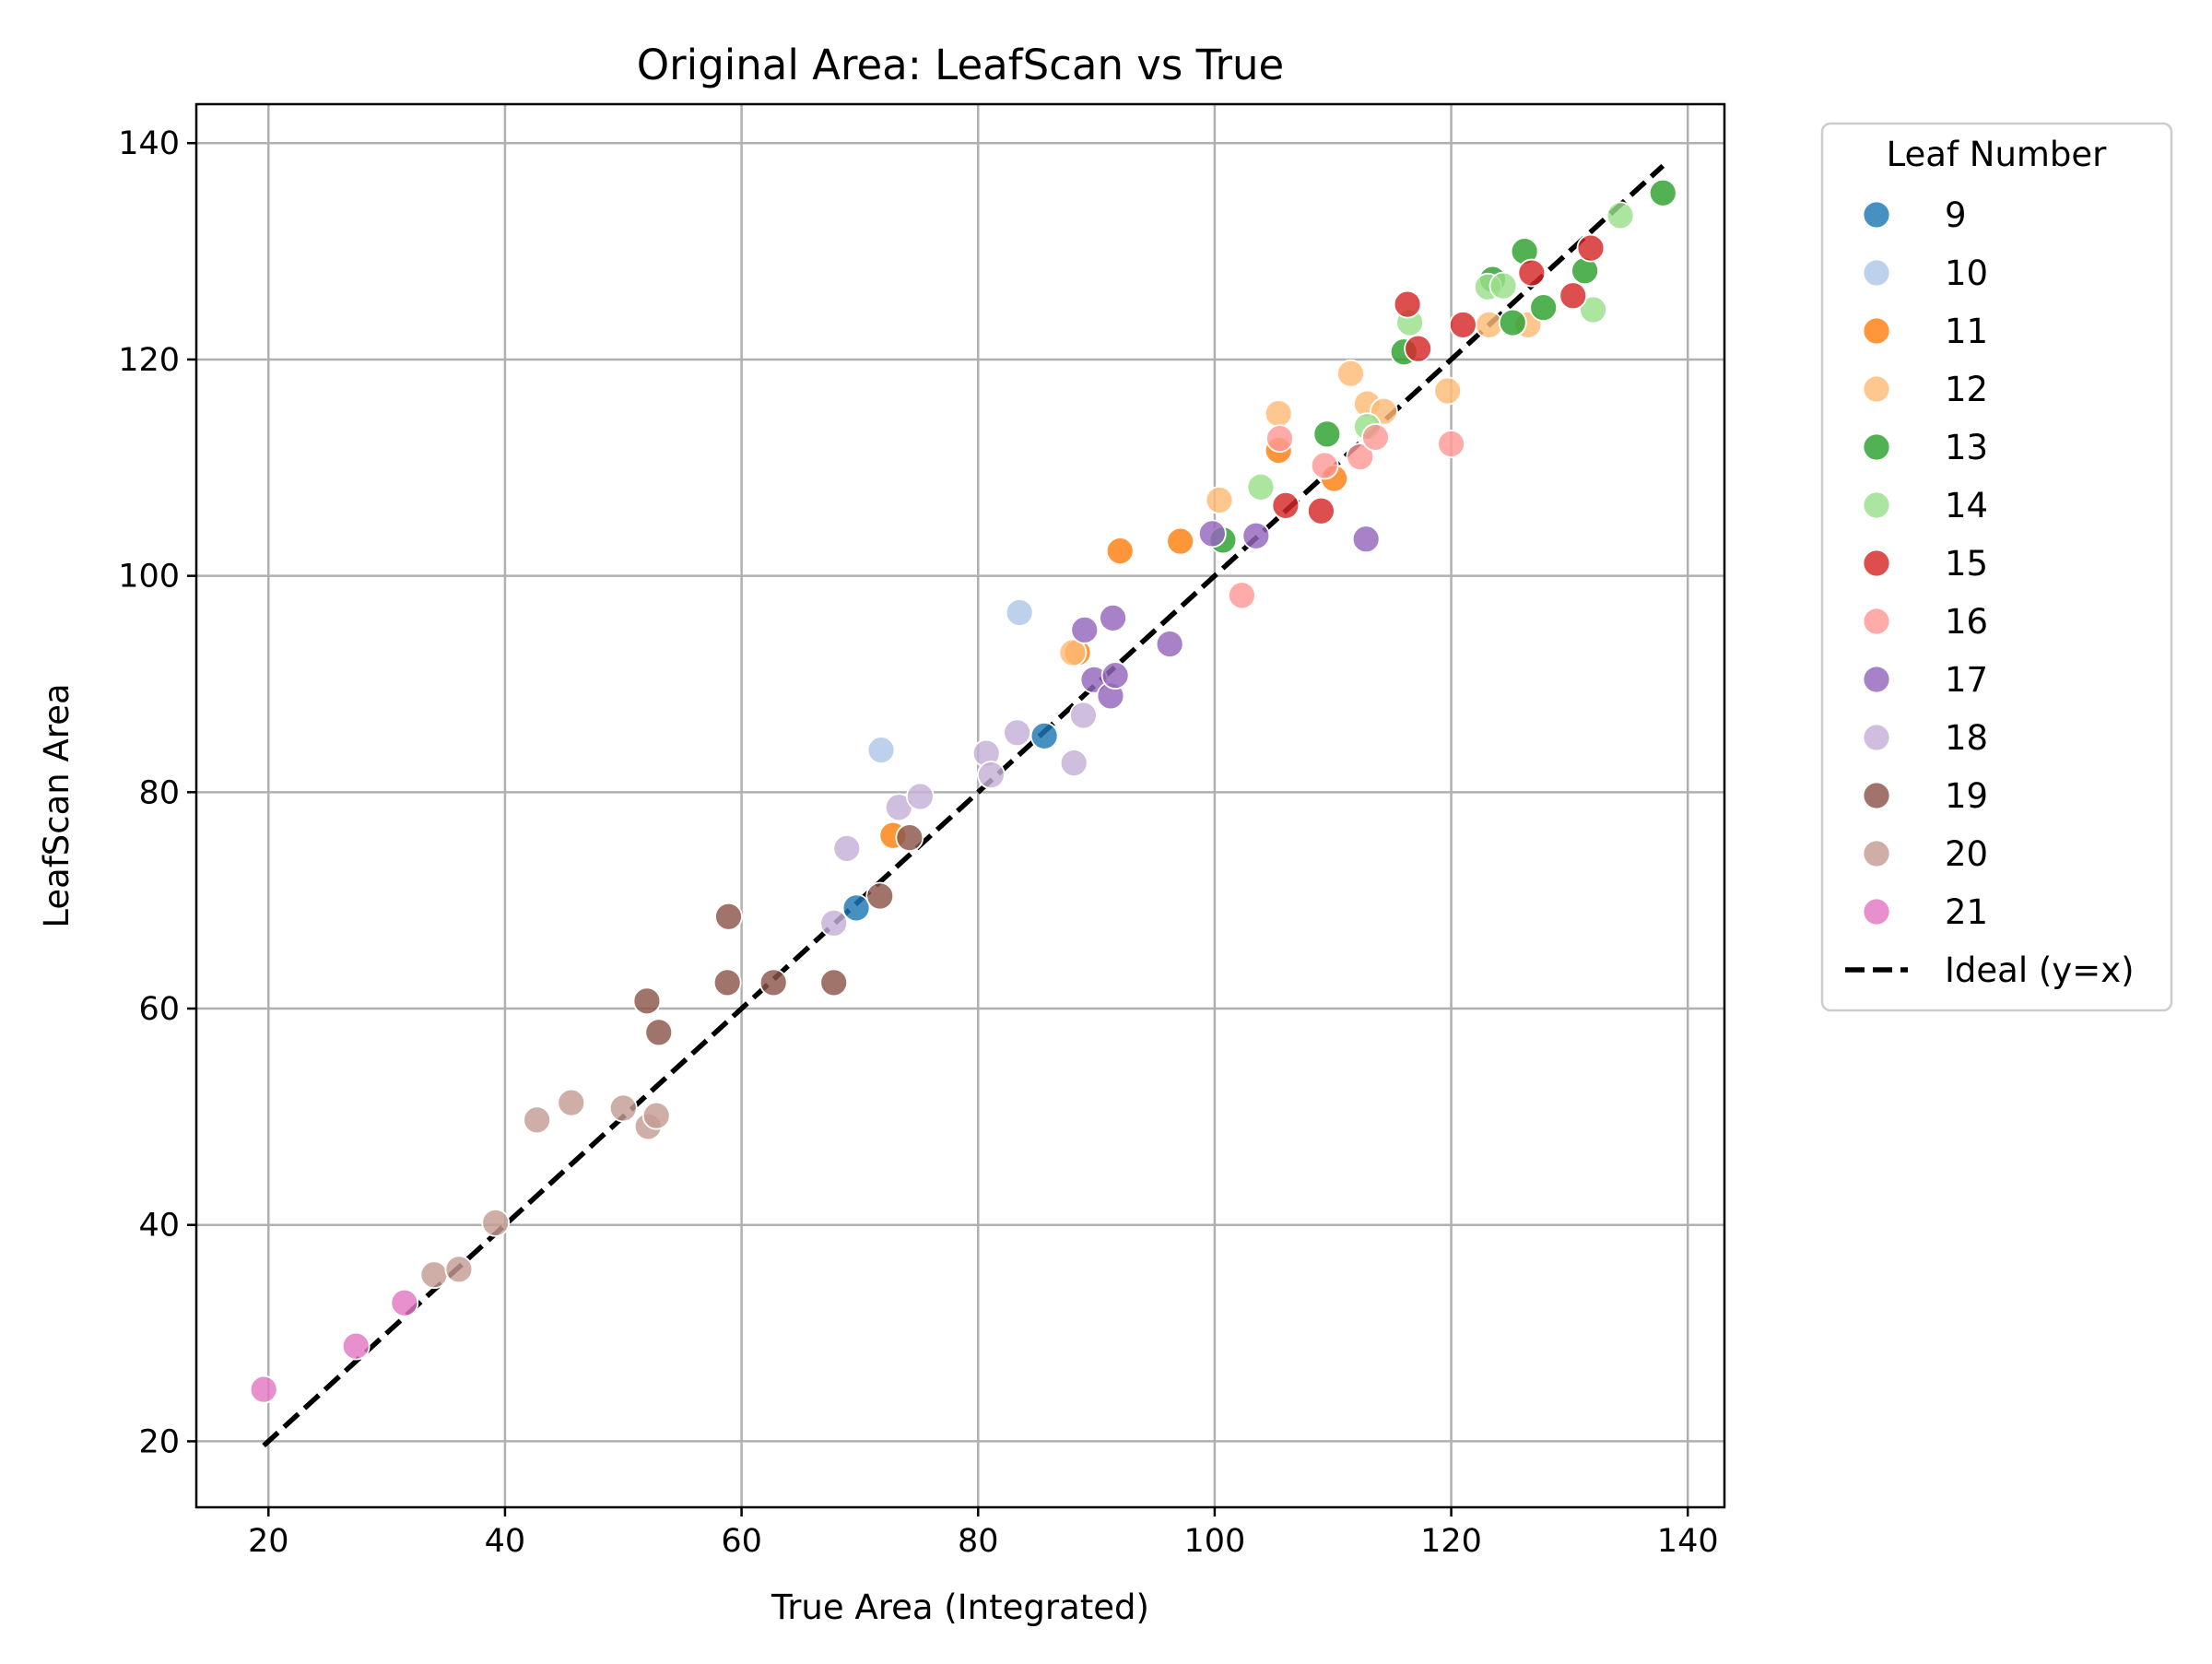 The width and height of the screenshot is (2212, 1664). I want to click on legend-label-leaf-14: 14, so click(1966, 505).